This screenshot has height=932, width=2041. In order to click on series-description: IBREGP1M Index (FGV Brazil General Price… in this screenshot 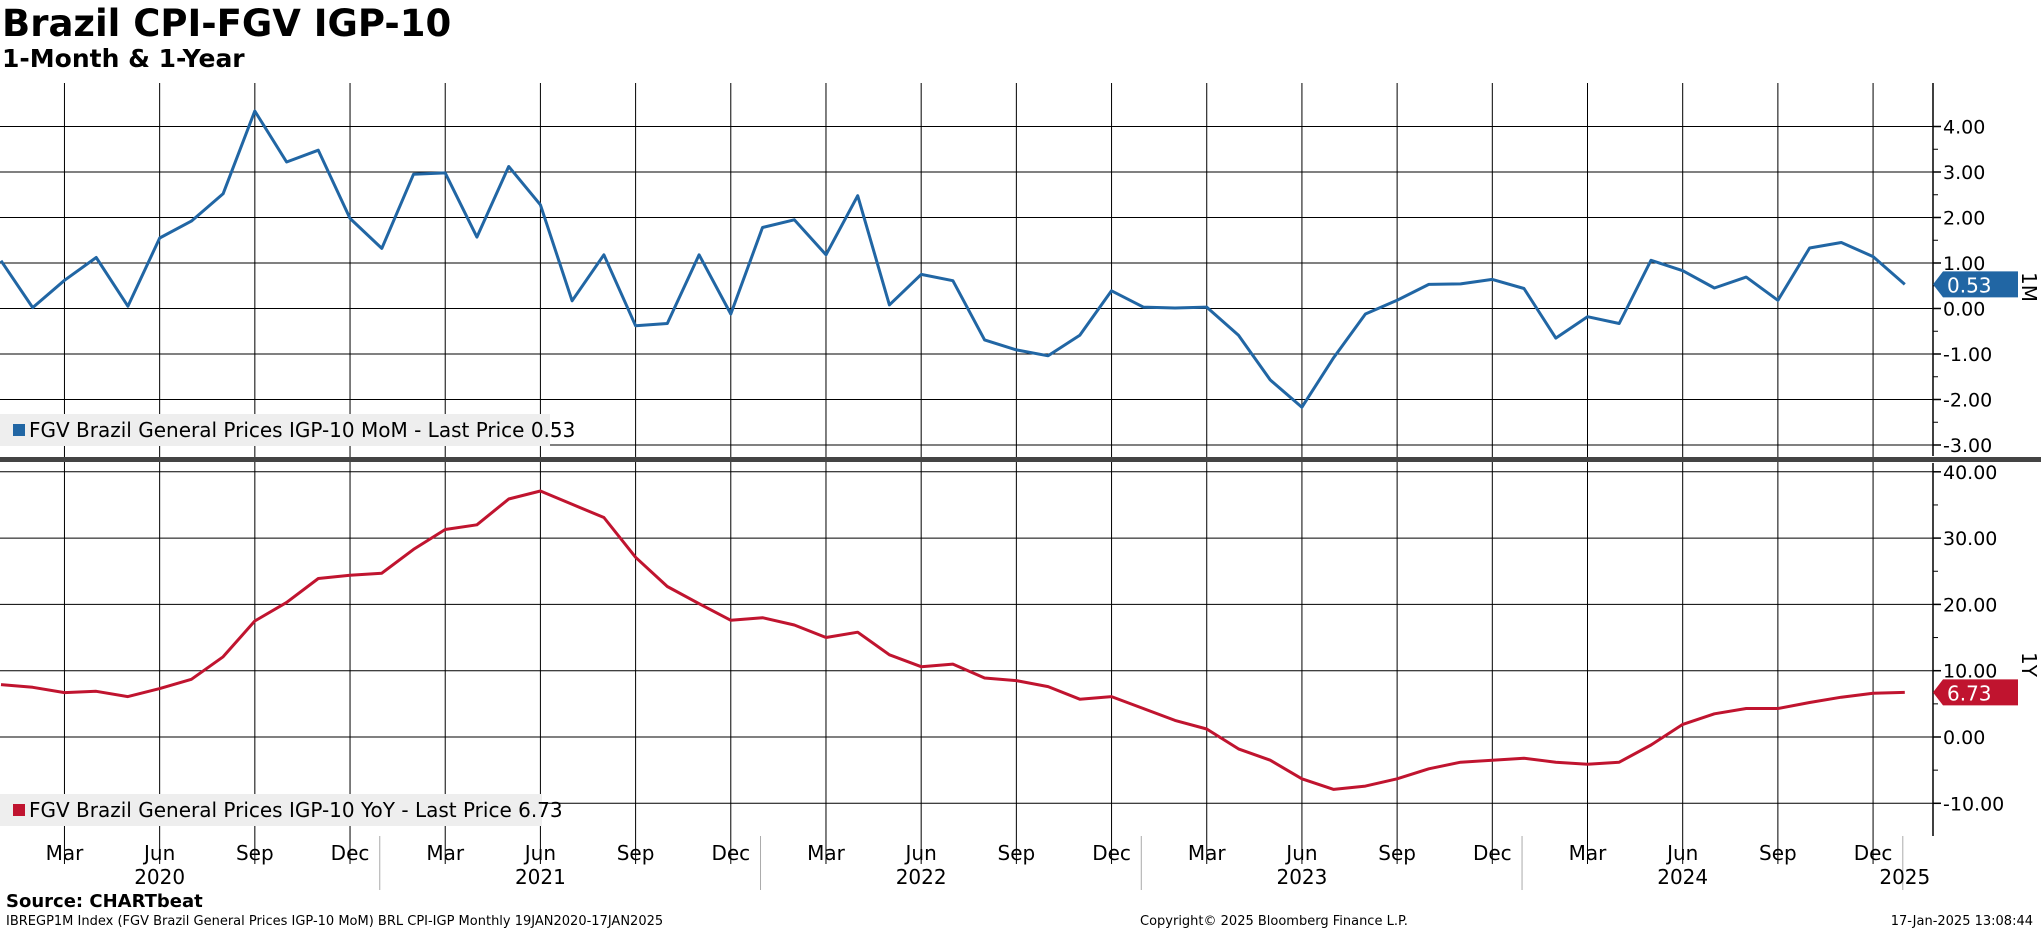, I will do `click(335, 921)`.